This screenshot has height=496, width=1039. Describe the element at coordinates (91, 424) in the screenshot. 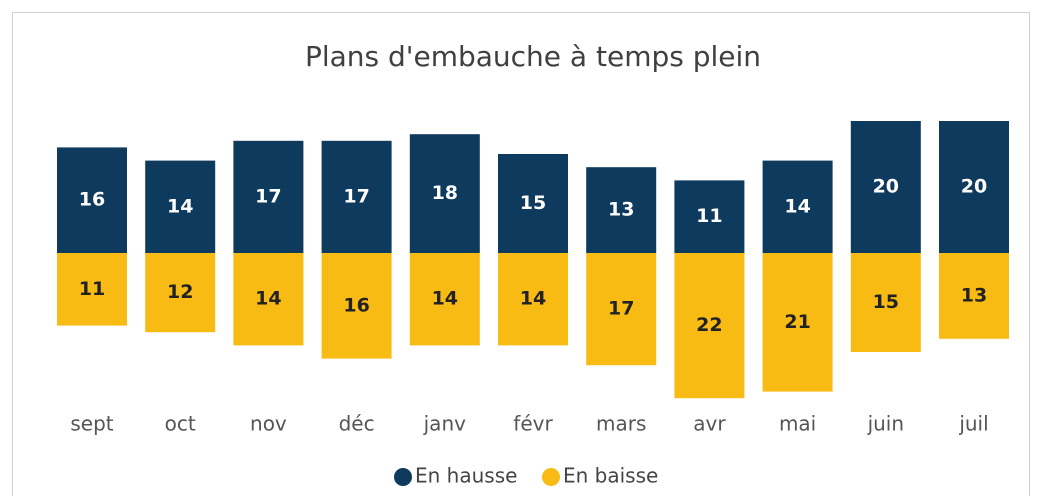

I see `x-tick-label: sept` at that location.